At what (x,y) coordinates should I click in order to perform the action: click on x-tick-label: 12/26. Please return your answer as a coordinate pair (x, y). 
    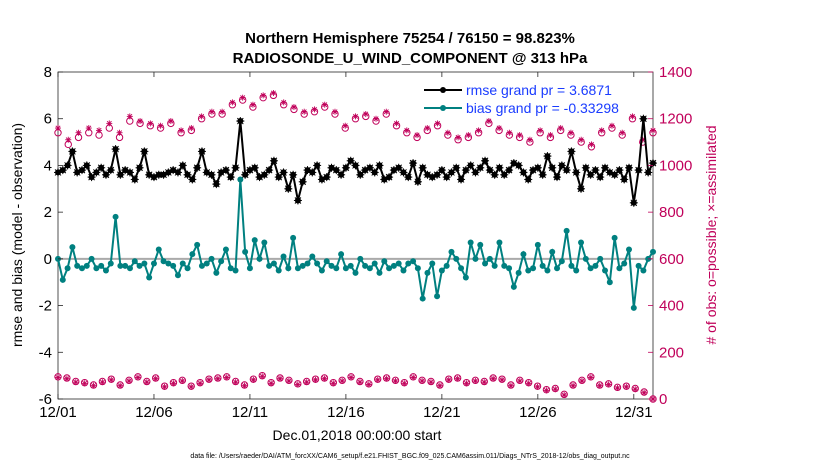
    Looking at the image, I should click on (538, 412).